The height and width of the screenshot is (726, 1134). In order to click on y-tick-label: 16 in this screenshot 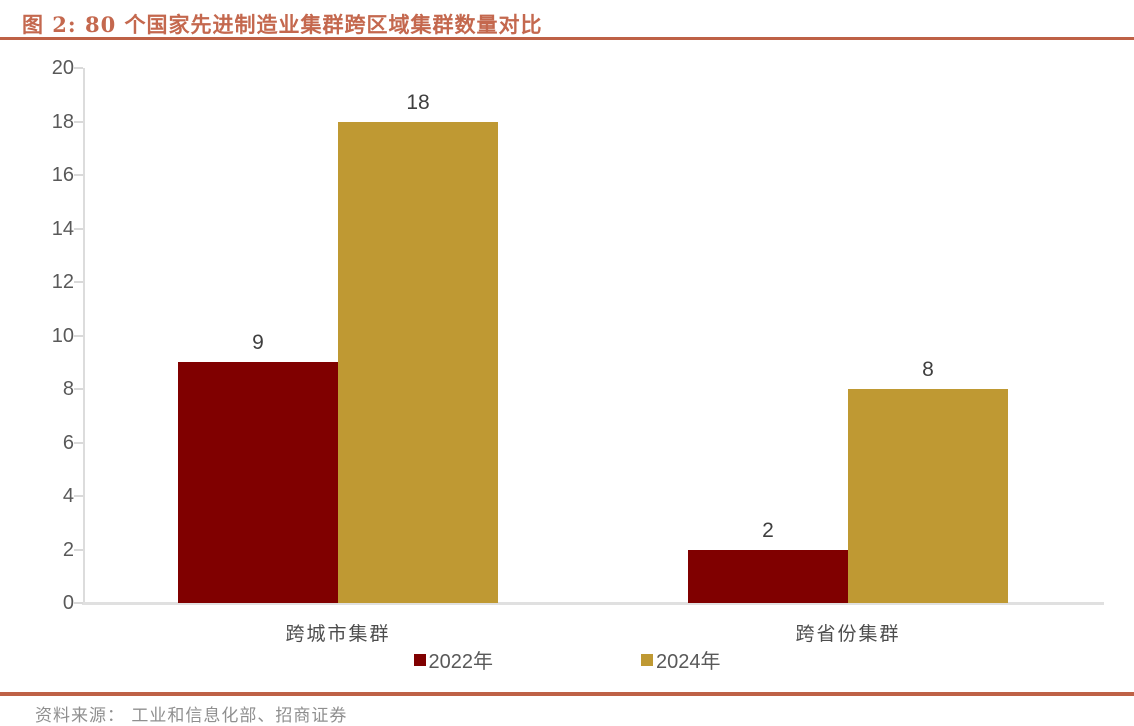, I will do `click(62, 175)`.